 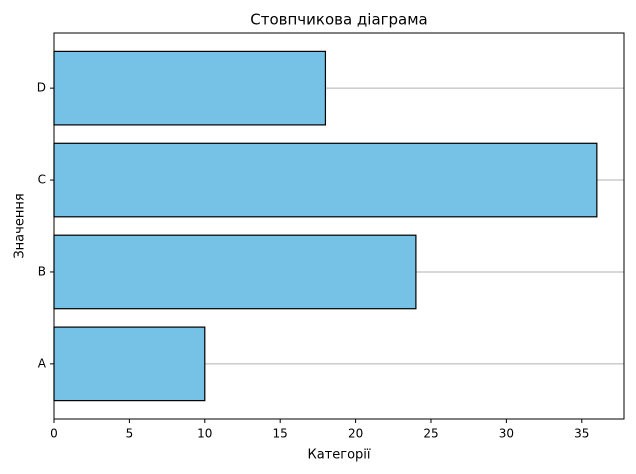 I want to click on y-tick-label: C, so click(x=42, y=180).